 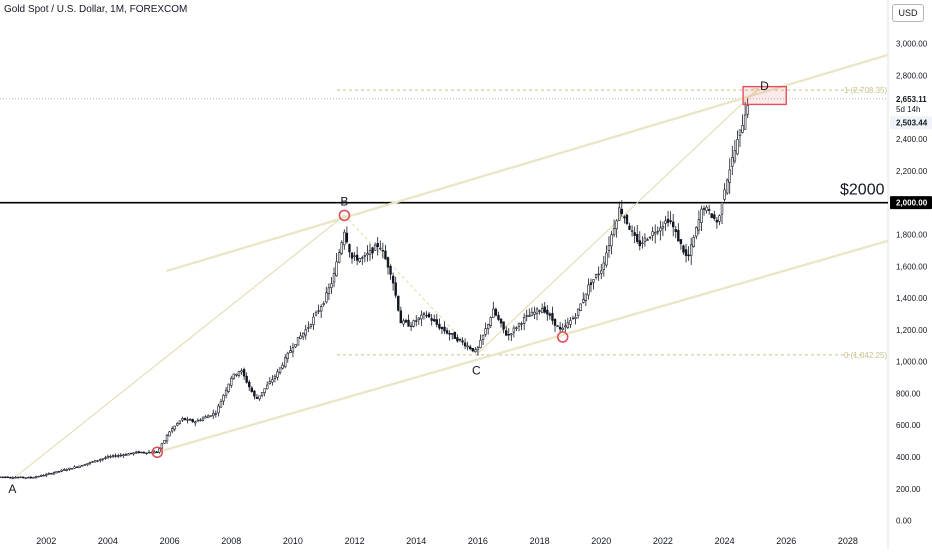 What do you see at coordinates (170, 541) in the screenshot?
I see `x-tick-label: 2006` at bounding box center [170, 541].